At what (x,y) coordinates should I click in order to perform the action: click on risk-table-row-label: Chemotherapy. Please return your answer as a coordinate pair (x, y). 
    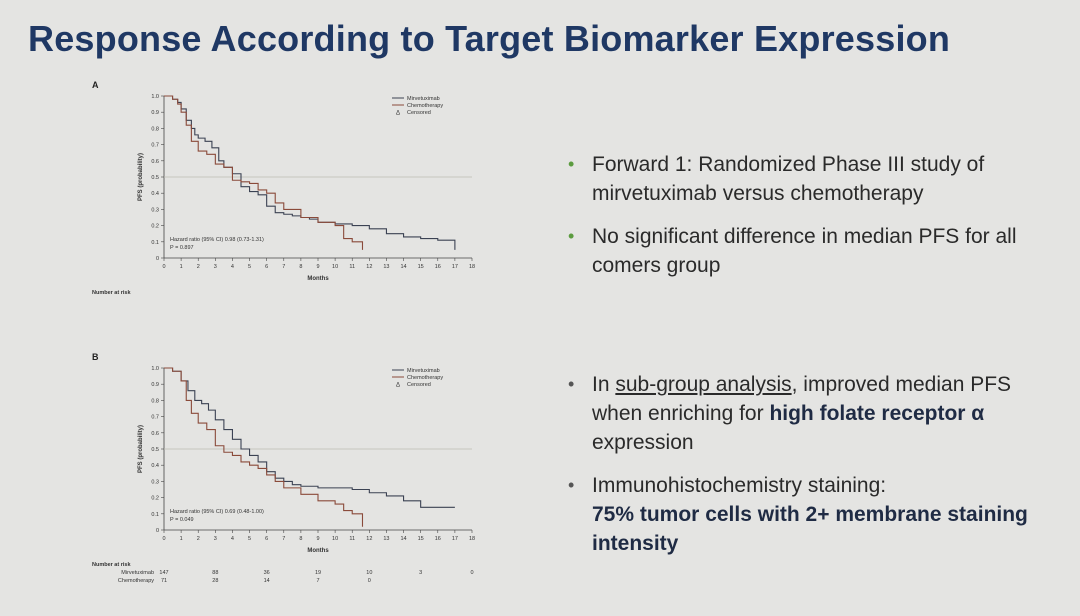
    Looking at the image, I should click on (136, 581).